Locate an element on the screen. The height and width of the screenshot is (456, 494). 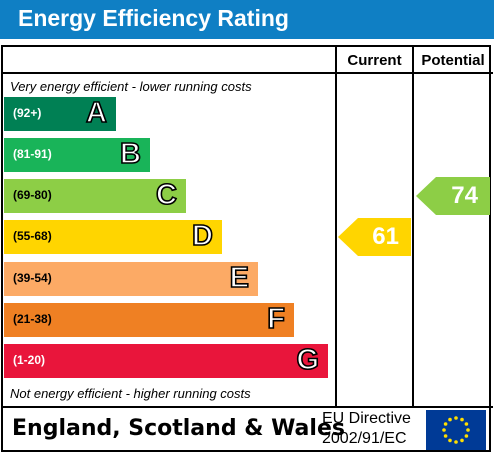
band-range-label: (55-68) is located at coordinates (32, 236).